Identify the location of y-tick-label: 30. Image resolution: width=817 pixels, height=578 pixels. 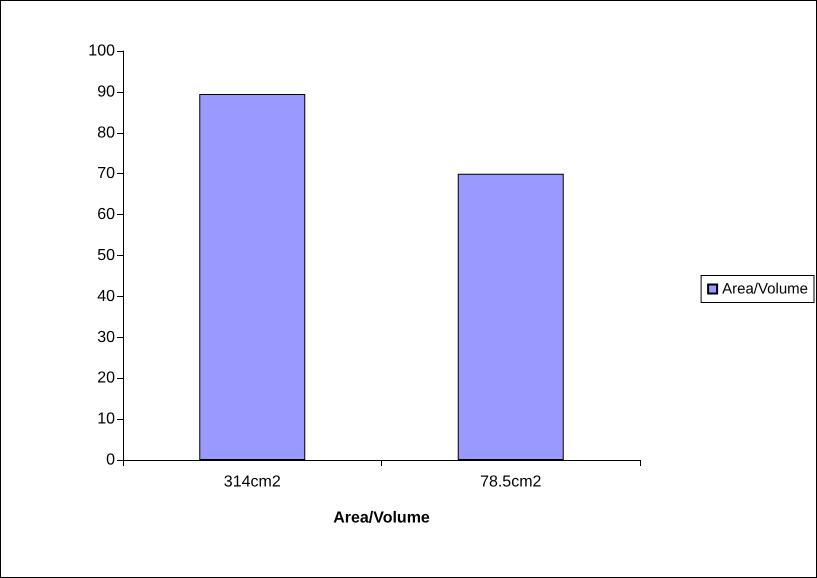
(106, 337).